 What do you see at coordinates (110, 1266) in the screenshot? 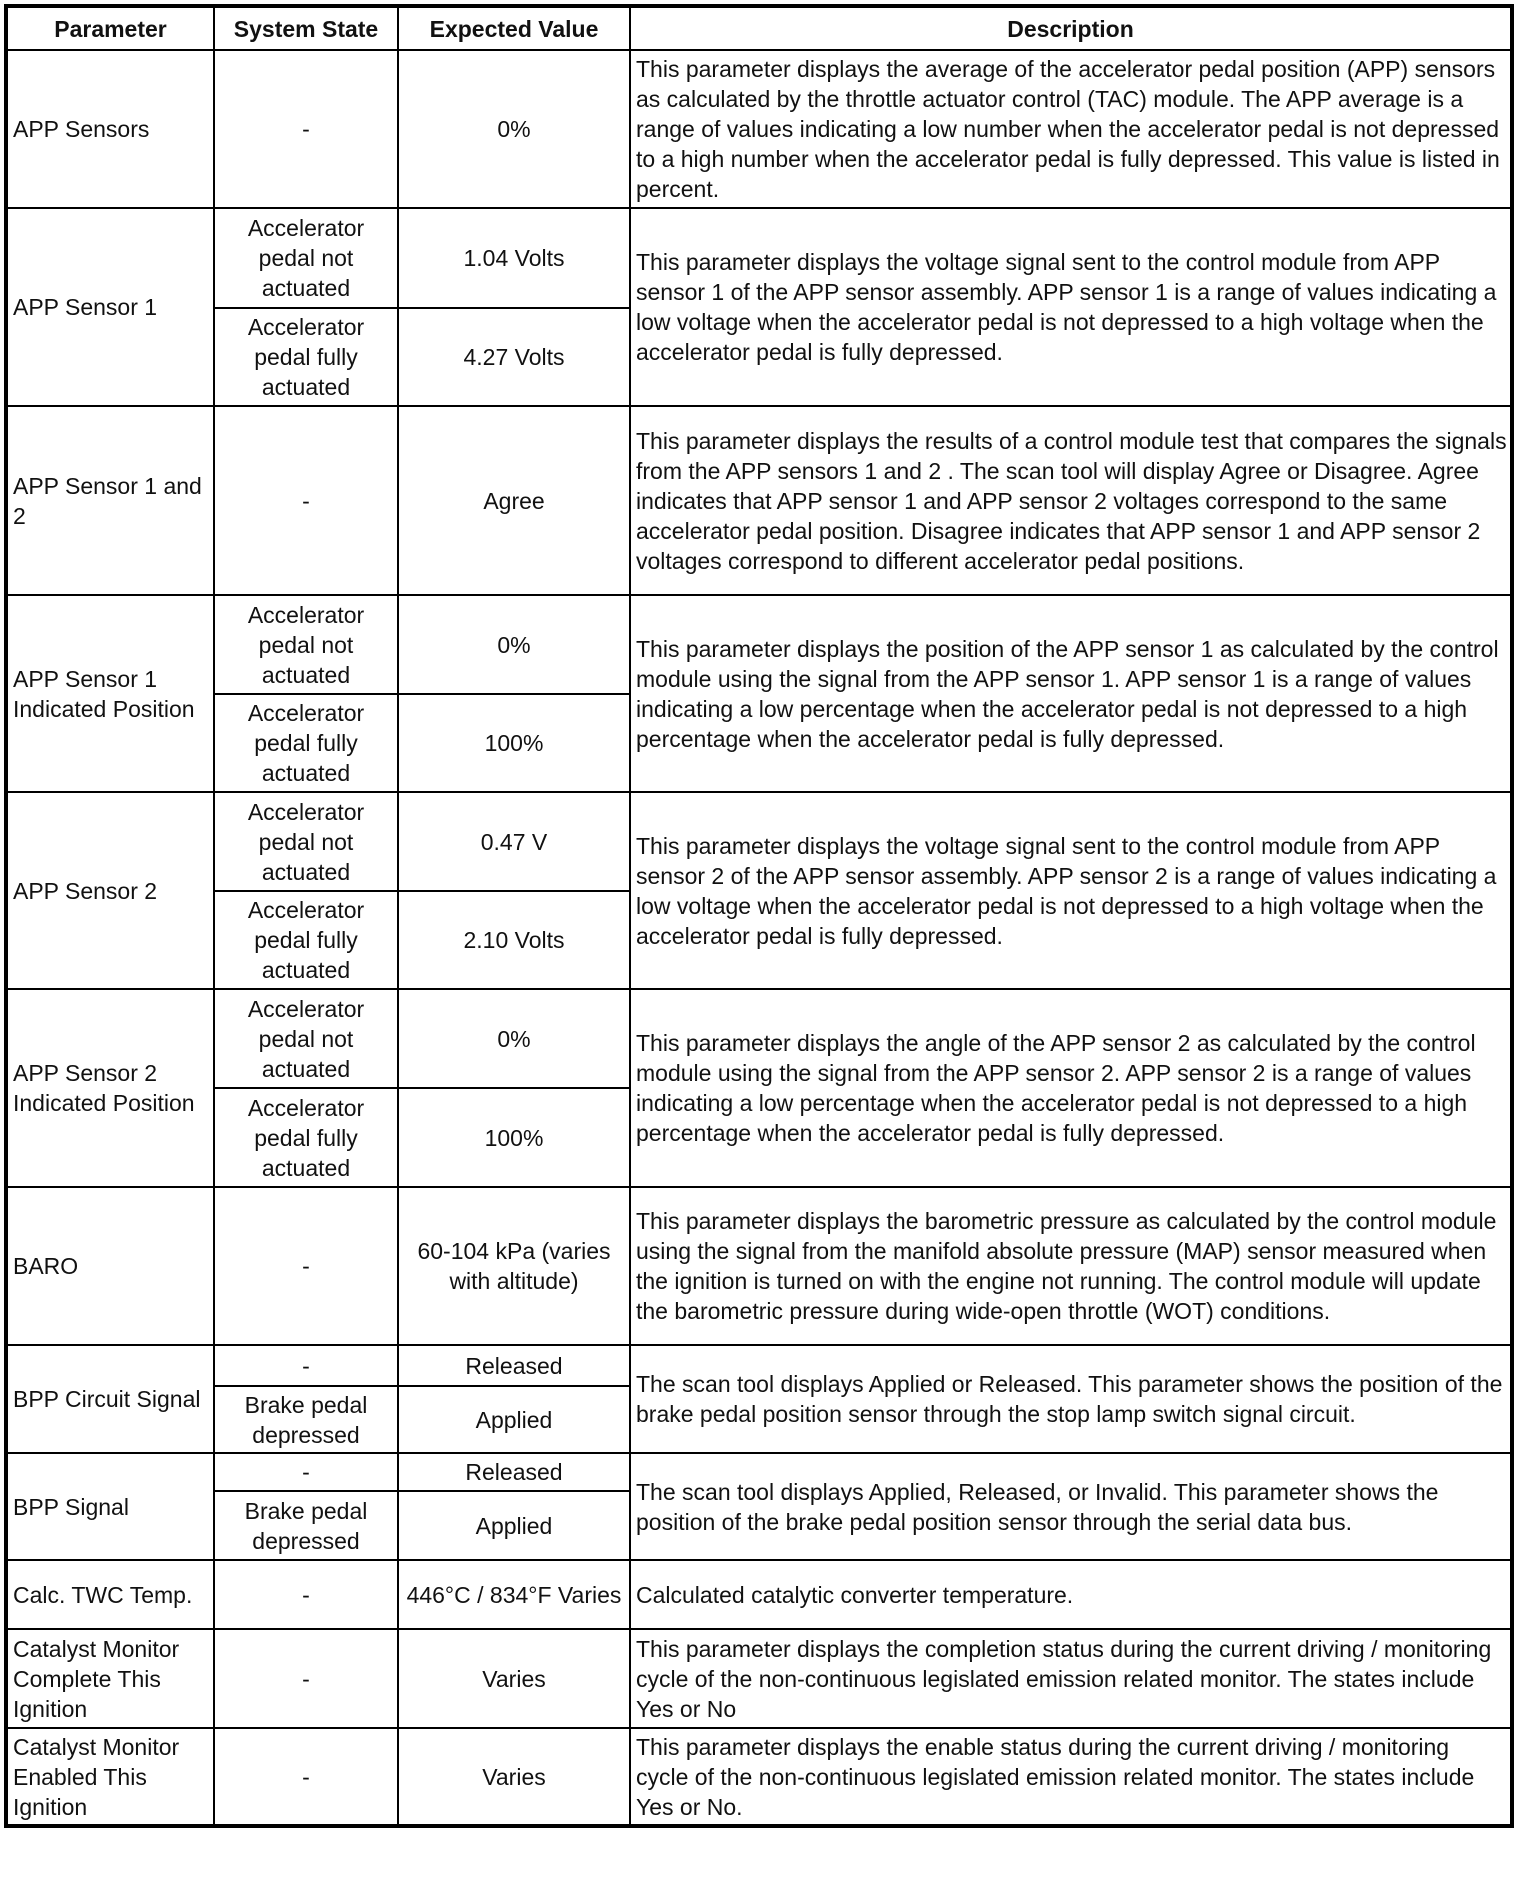
I see `parameter-cell: BARO` at bounding box center [110, 1266].